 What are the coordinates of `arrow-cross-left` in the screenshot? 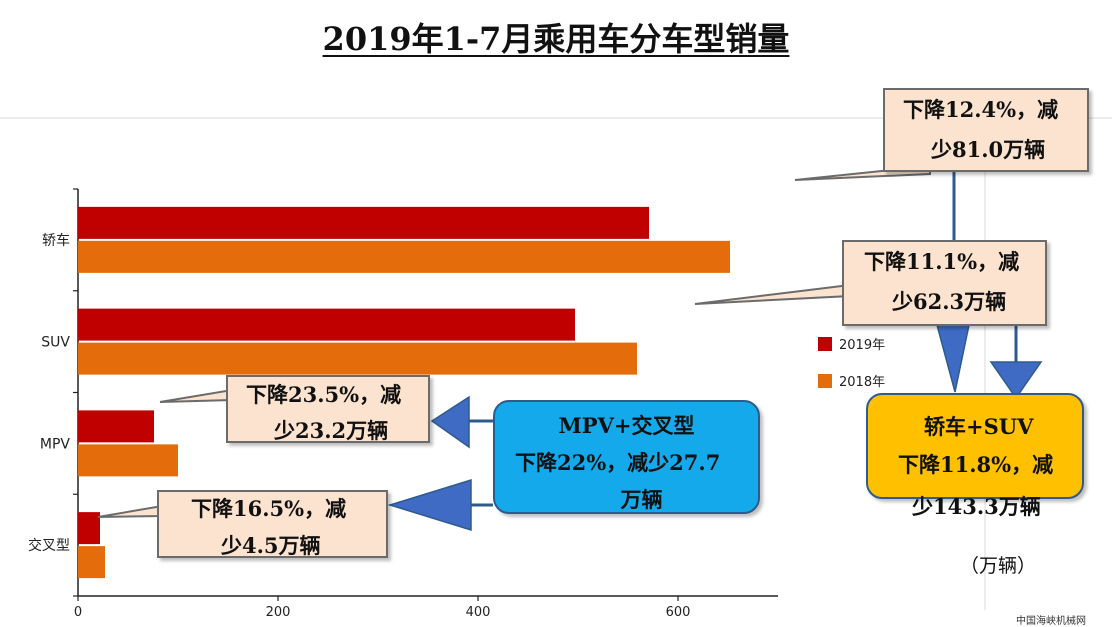 It's located at (429, 505).